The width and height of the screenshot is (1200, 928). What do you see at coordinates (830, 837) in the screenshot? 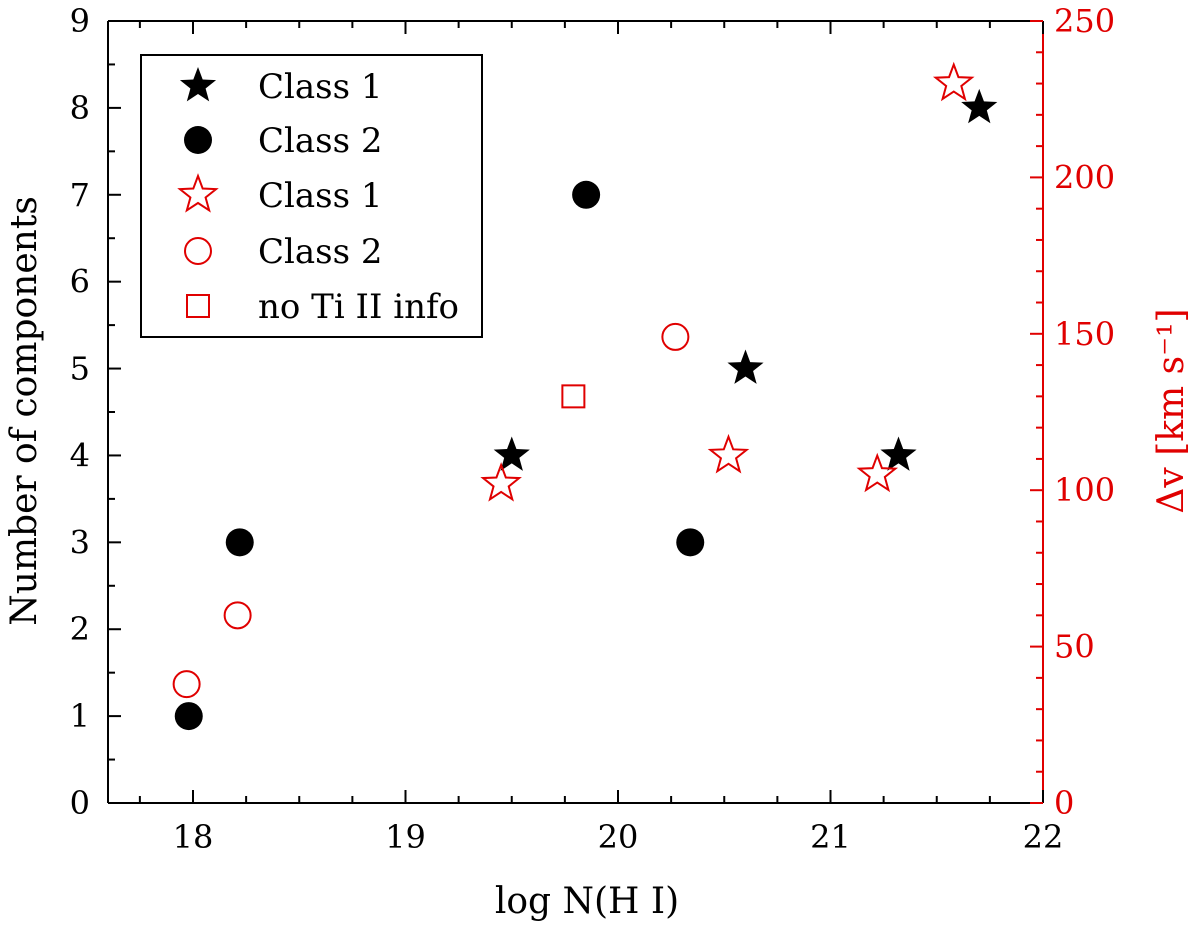
I see `x-tick-label: 21` at bounding box center [830, 837].